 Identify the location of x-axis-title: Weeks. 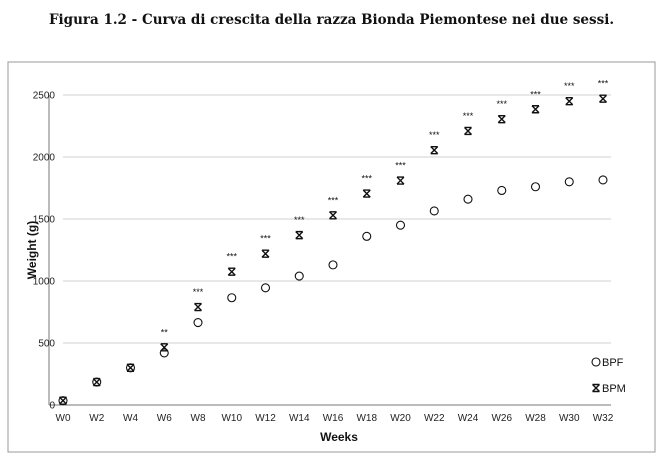
(339, 437).